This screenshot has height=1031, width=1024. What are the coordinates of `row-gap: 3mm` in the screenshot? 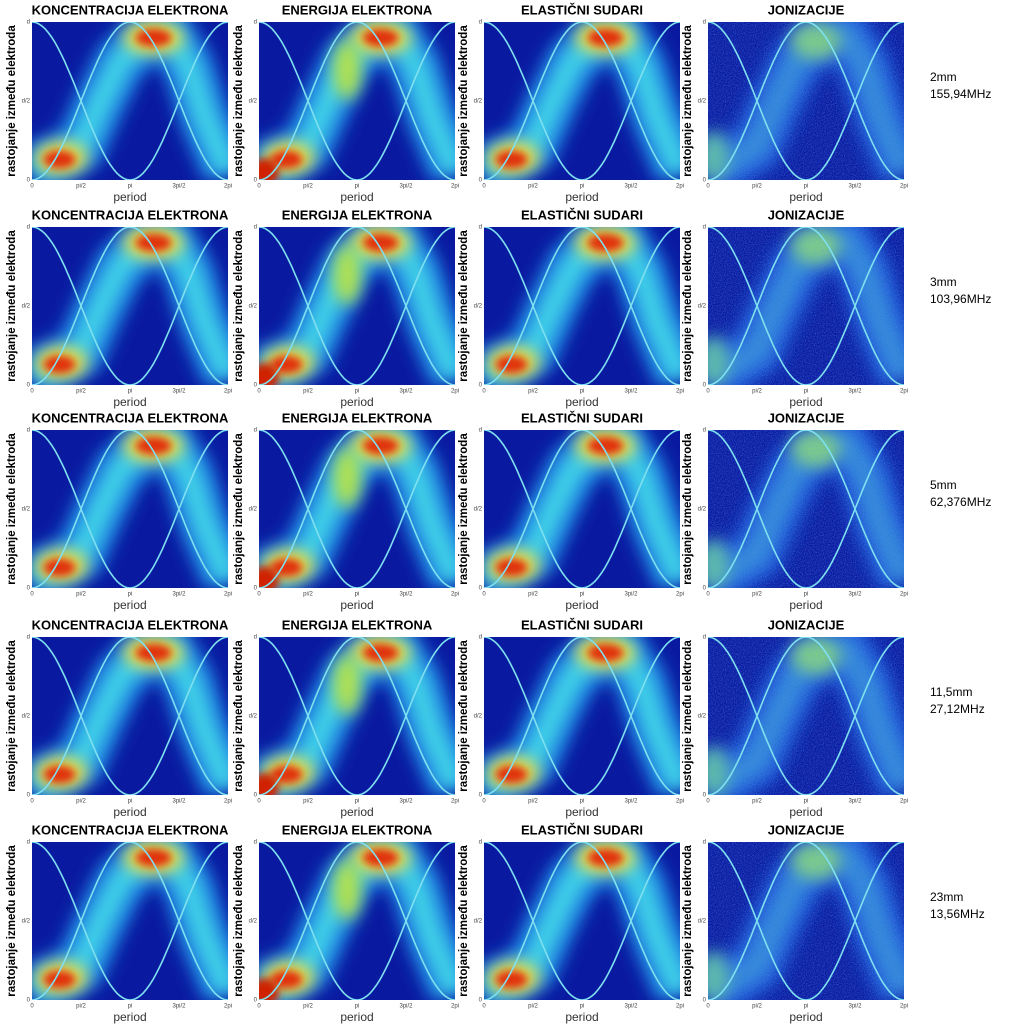 It's located at (943, 282).